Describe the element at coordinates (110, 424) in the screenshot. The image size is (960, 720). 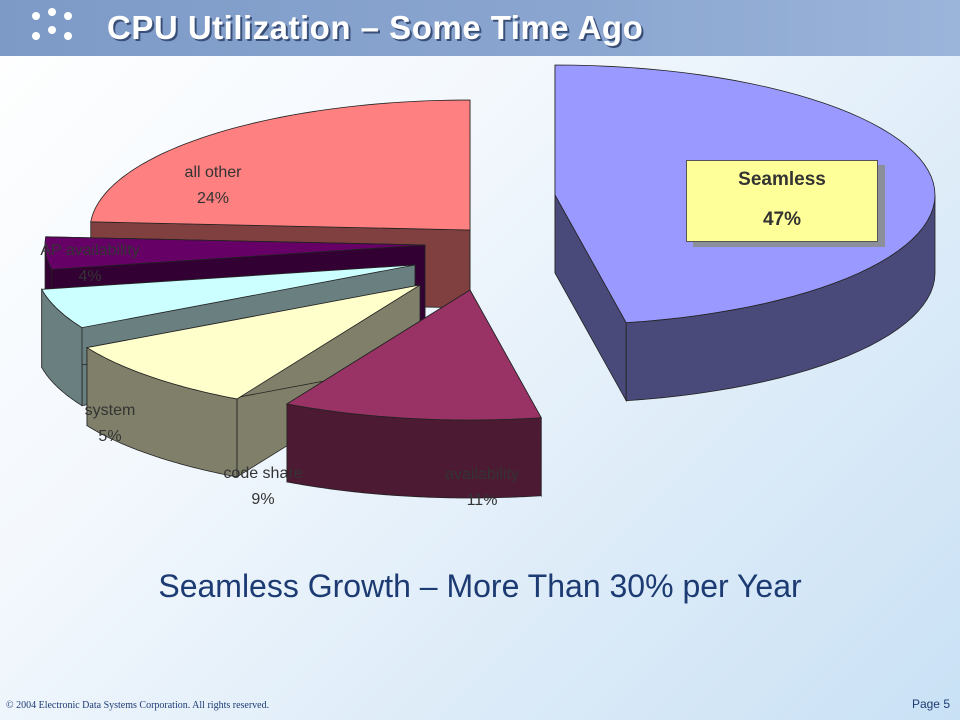
I see `slice-label-system: system 5%` at that location.